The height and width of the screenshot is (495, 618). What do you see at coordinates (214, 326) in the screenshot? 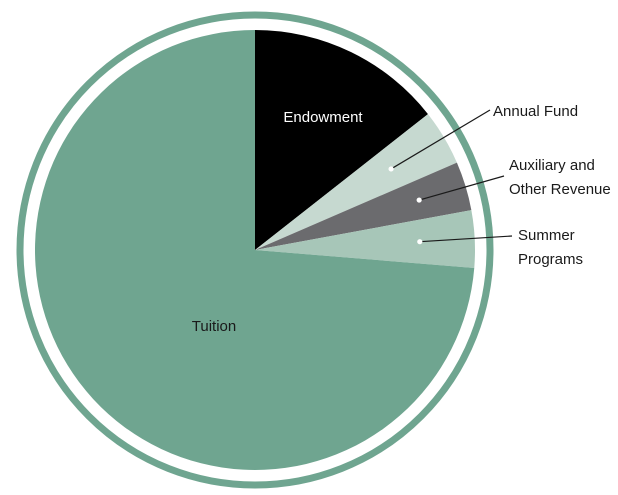
I see `label-tuition: Tuition` at bounding box center [214, 326].